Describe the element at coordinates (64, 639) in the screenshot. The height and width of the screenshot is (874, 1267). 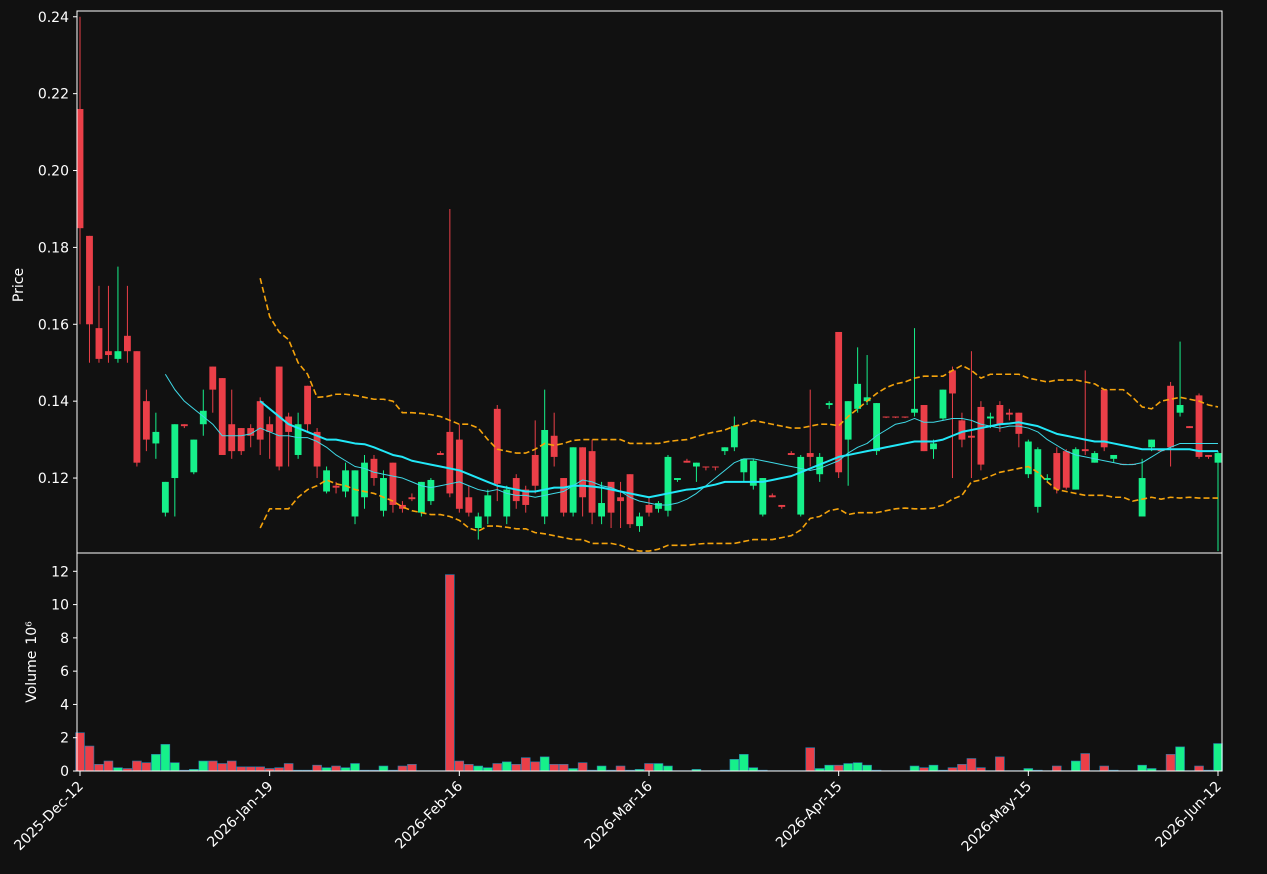
I see `volume-tick-label: 8` at that location.